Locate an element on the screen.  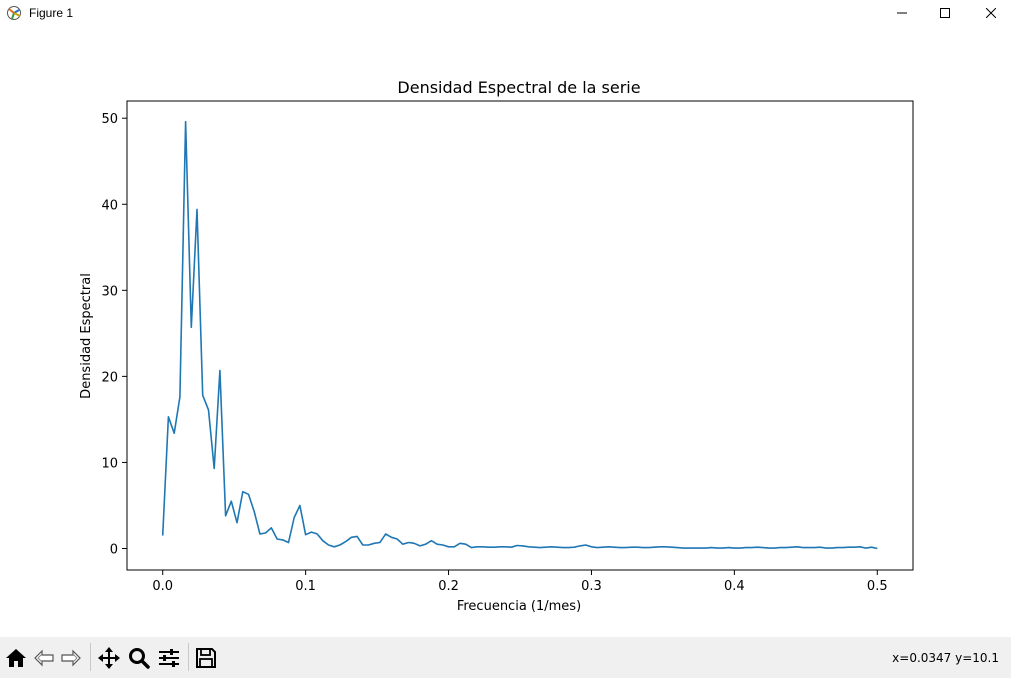
home-button is located at coordinates (16, 658).